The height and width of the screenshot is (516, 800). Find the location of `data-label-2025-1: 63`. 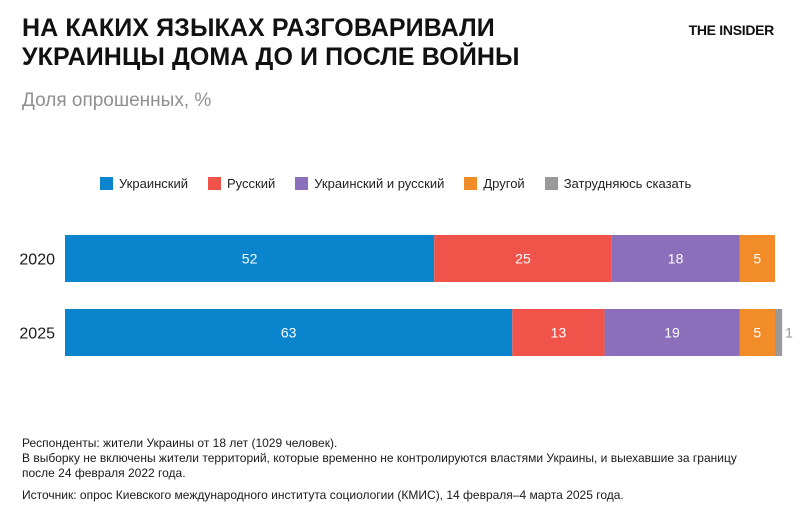

data-label-2025-1: 63 is located at coordinates (289, 333).